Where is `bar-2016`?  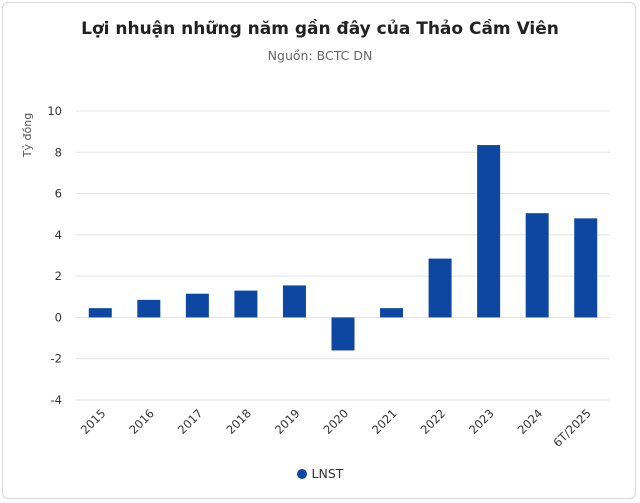 bar-2016 is located at coordinates (149, 308).